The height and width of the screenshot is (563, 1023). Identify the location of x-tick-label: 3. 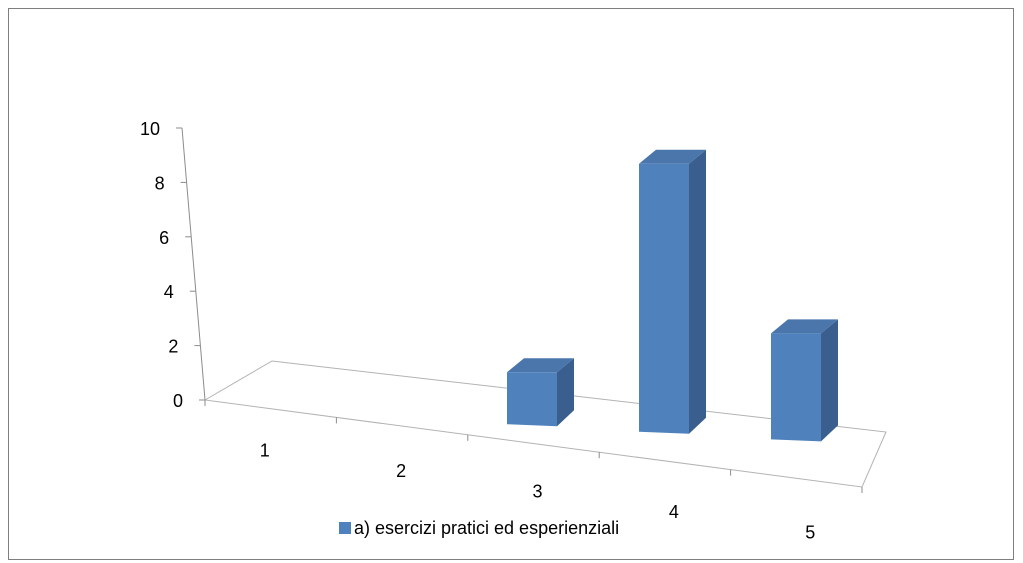
(537, 492).